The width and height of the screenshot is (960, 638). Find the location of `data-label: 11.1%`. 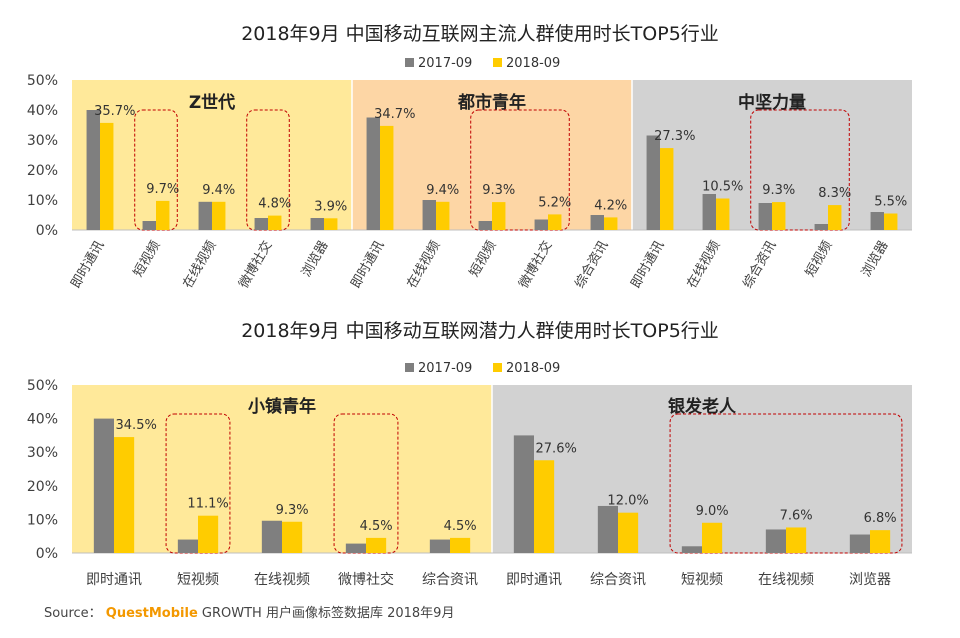

data-label: 11.1% is located at coordinates (207, 504).